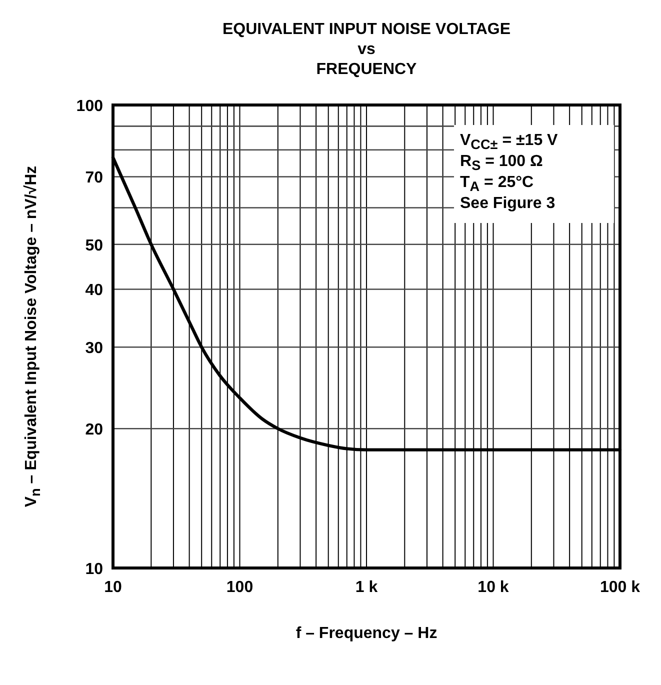 This screenshot has height=685, width=661. I want to click on x-tick-label: 10 k, so click(493, 587).